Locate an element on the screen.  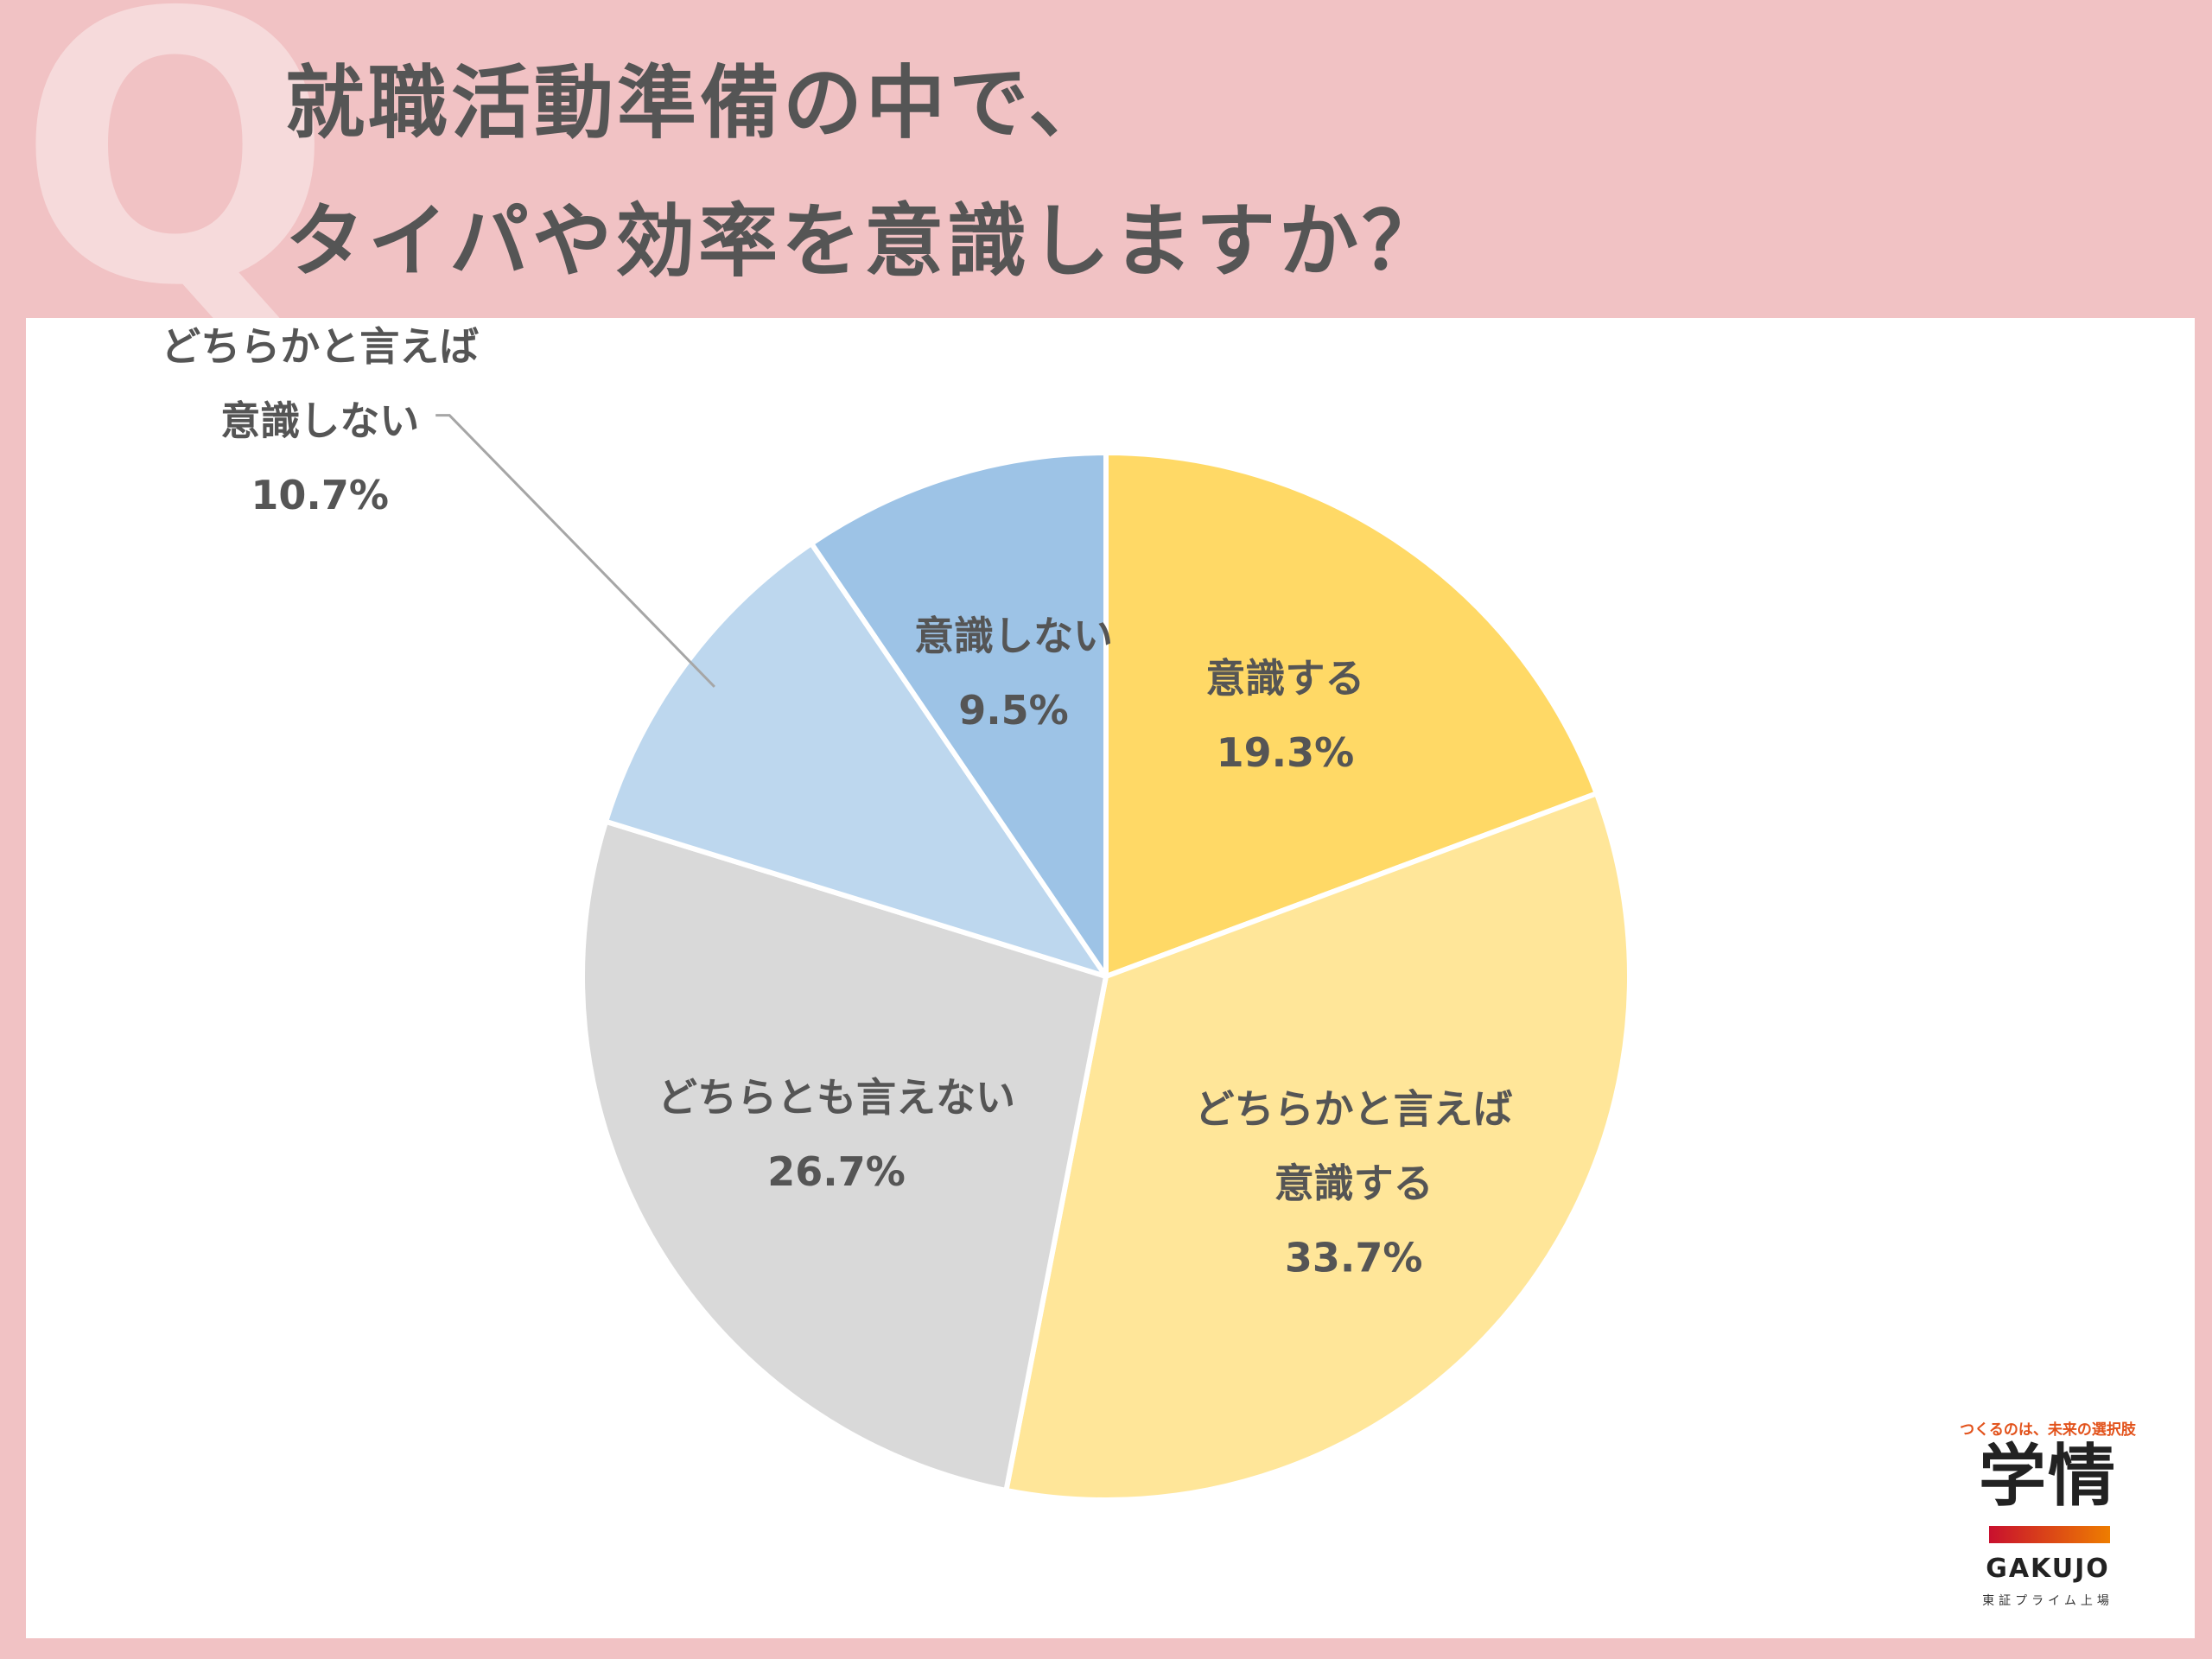
question-title: 就職活動準備の中で、 タイパや効率を意識しますか？ is located at coordinates (865, 173).